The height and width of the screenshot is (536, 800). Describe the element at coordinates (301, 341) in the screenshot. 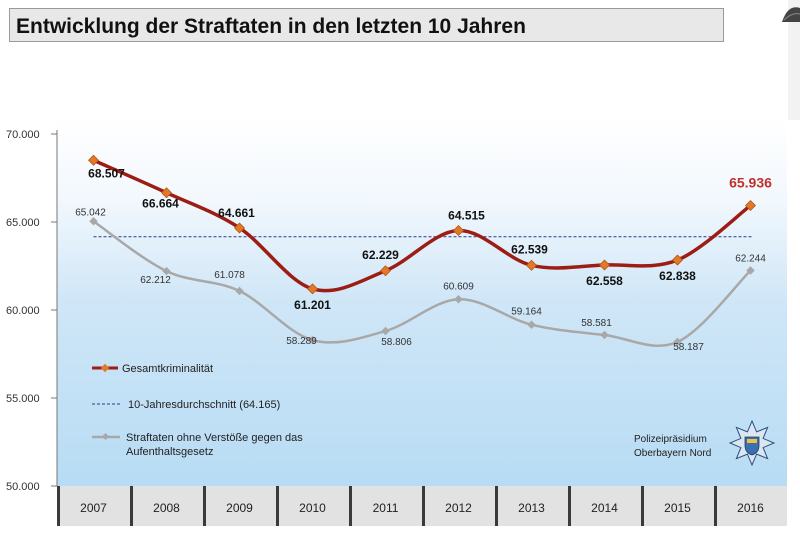

I see `data-label-ohne-aufenthaltsgesetz: 58.289` at that location.